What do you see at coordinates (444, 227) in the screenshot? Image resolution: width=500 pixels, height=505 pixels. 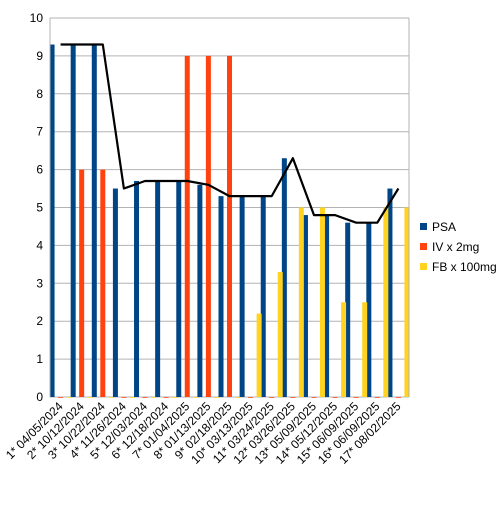 I see `legend-label: PSA` at bounding box center [444, 227].